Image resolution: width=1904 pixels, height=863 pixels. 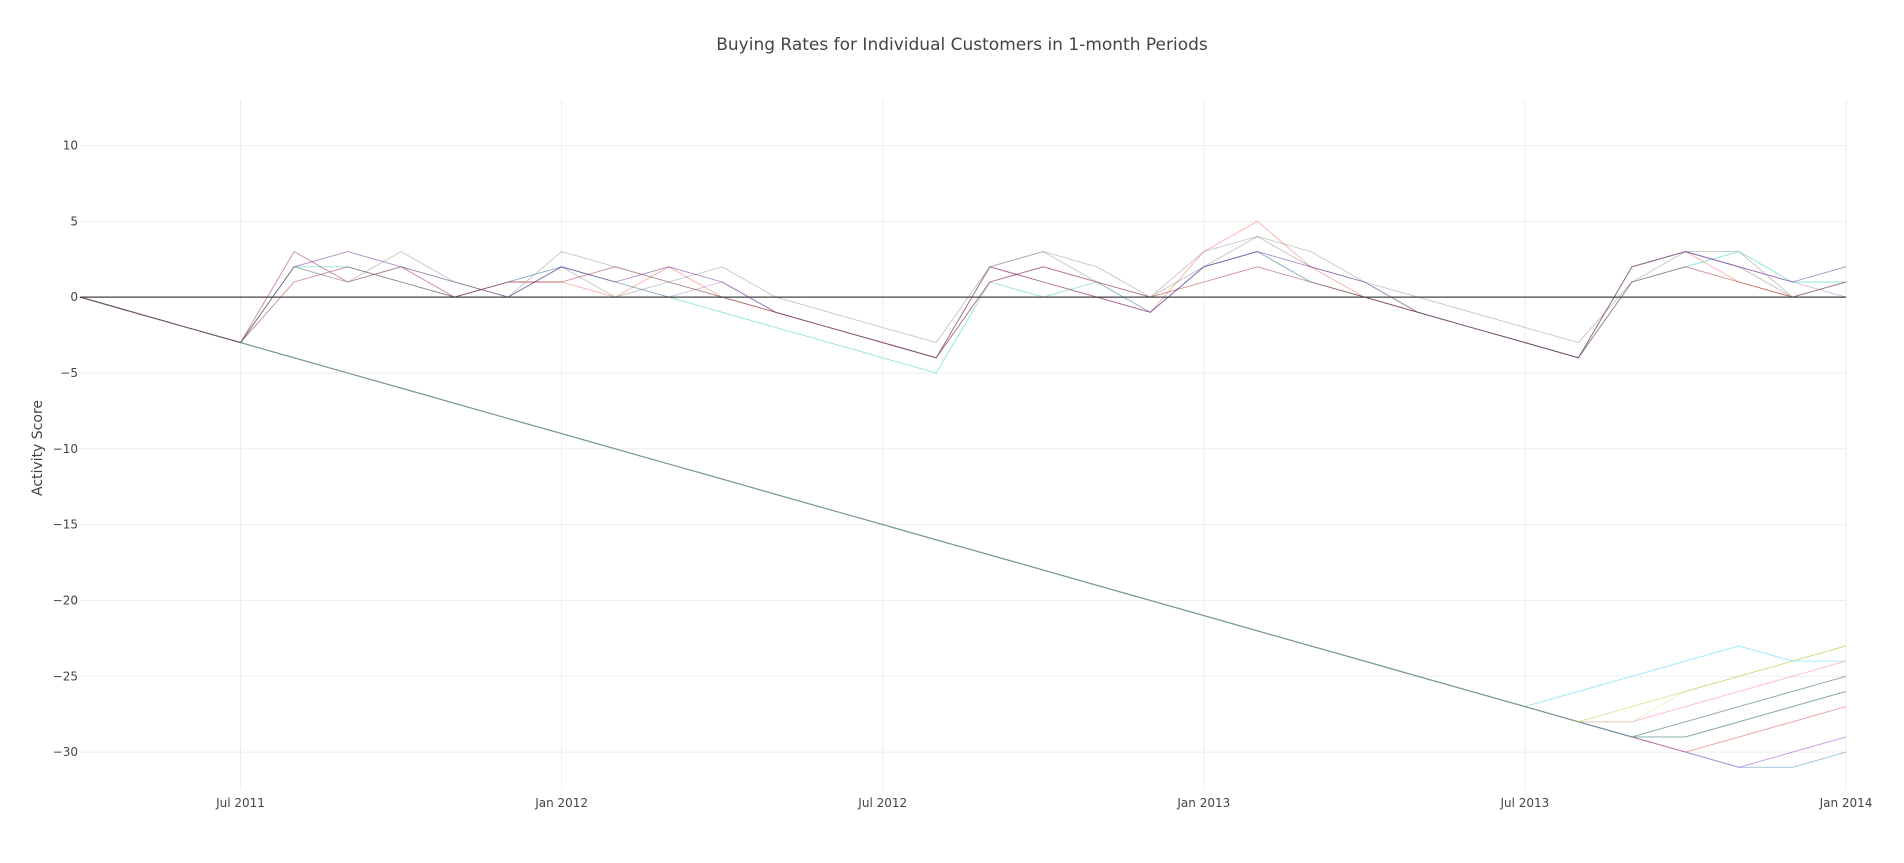 What do you see at coordinates (38, 448) in the screenshot?
I see `y-axis-title: Activity Score` at bounding box center [38, 448].